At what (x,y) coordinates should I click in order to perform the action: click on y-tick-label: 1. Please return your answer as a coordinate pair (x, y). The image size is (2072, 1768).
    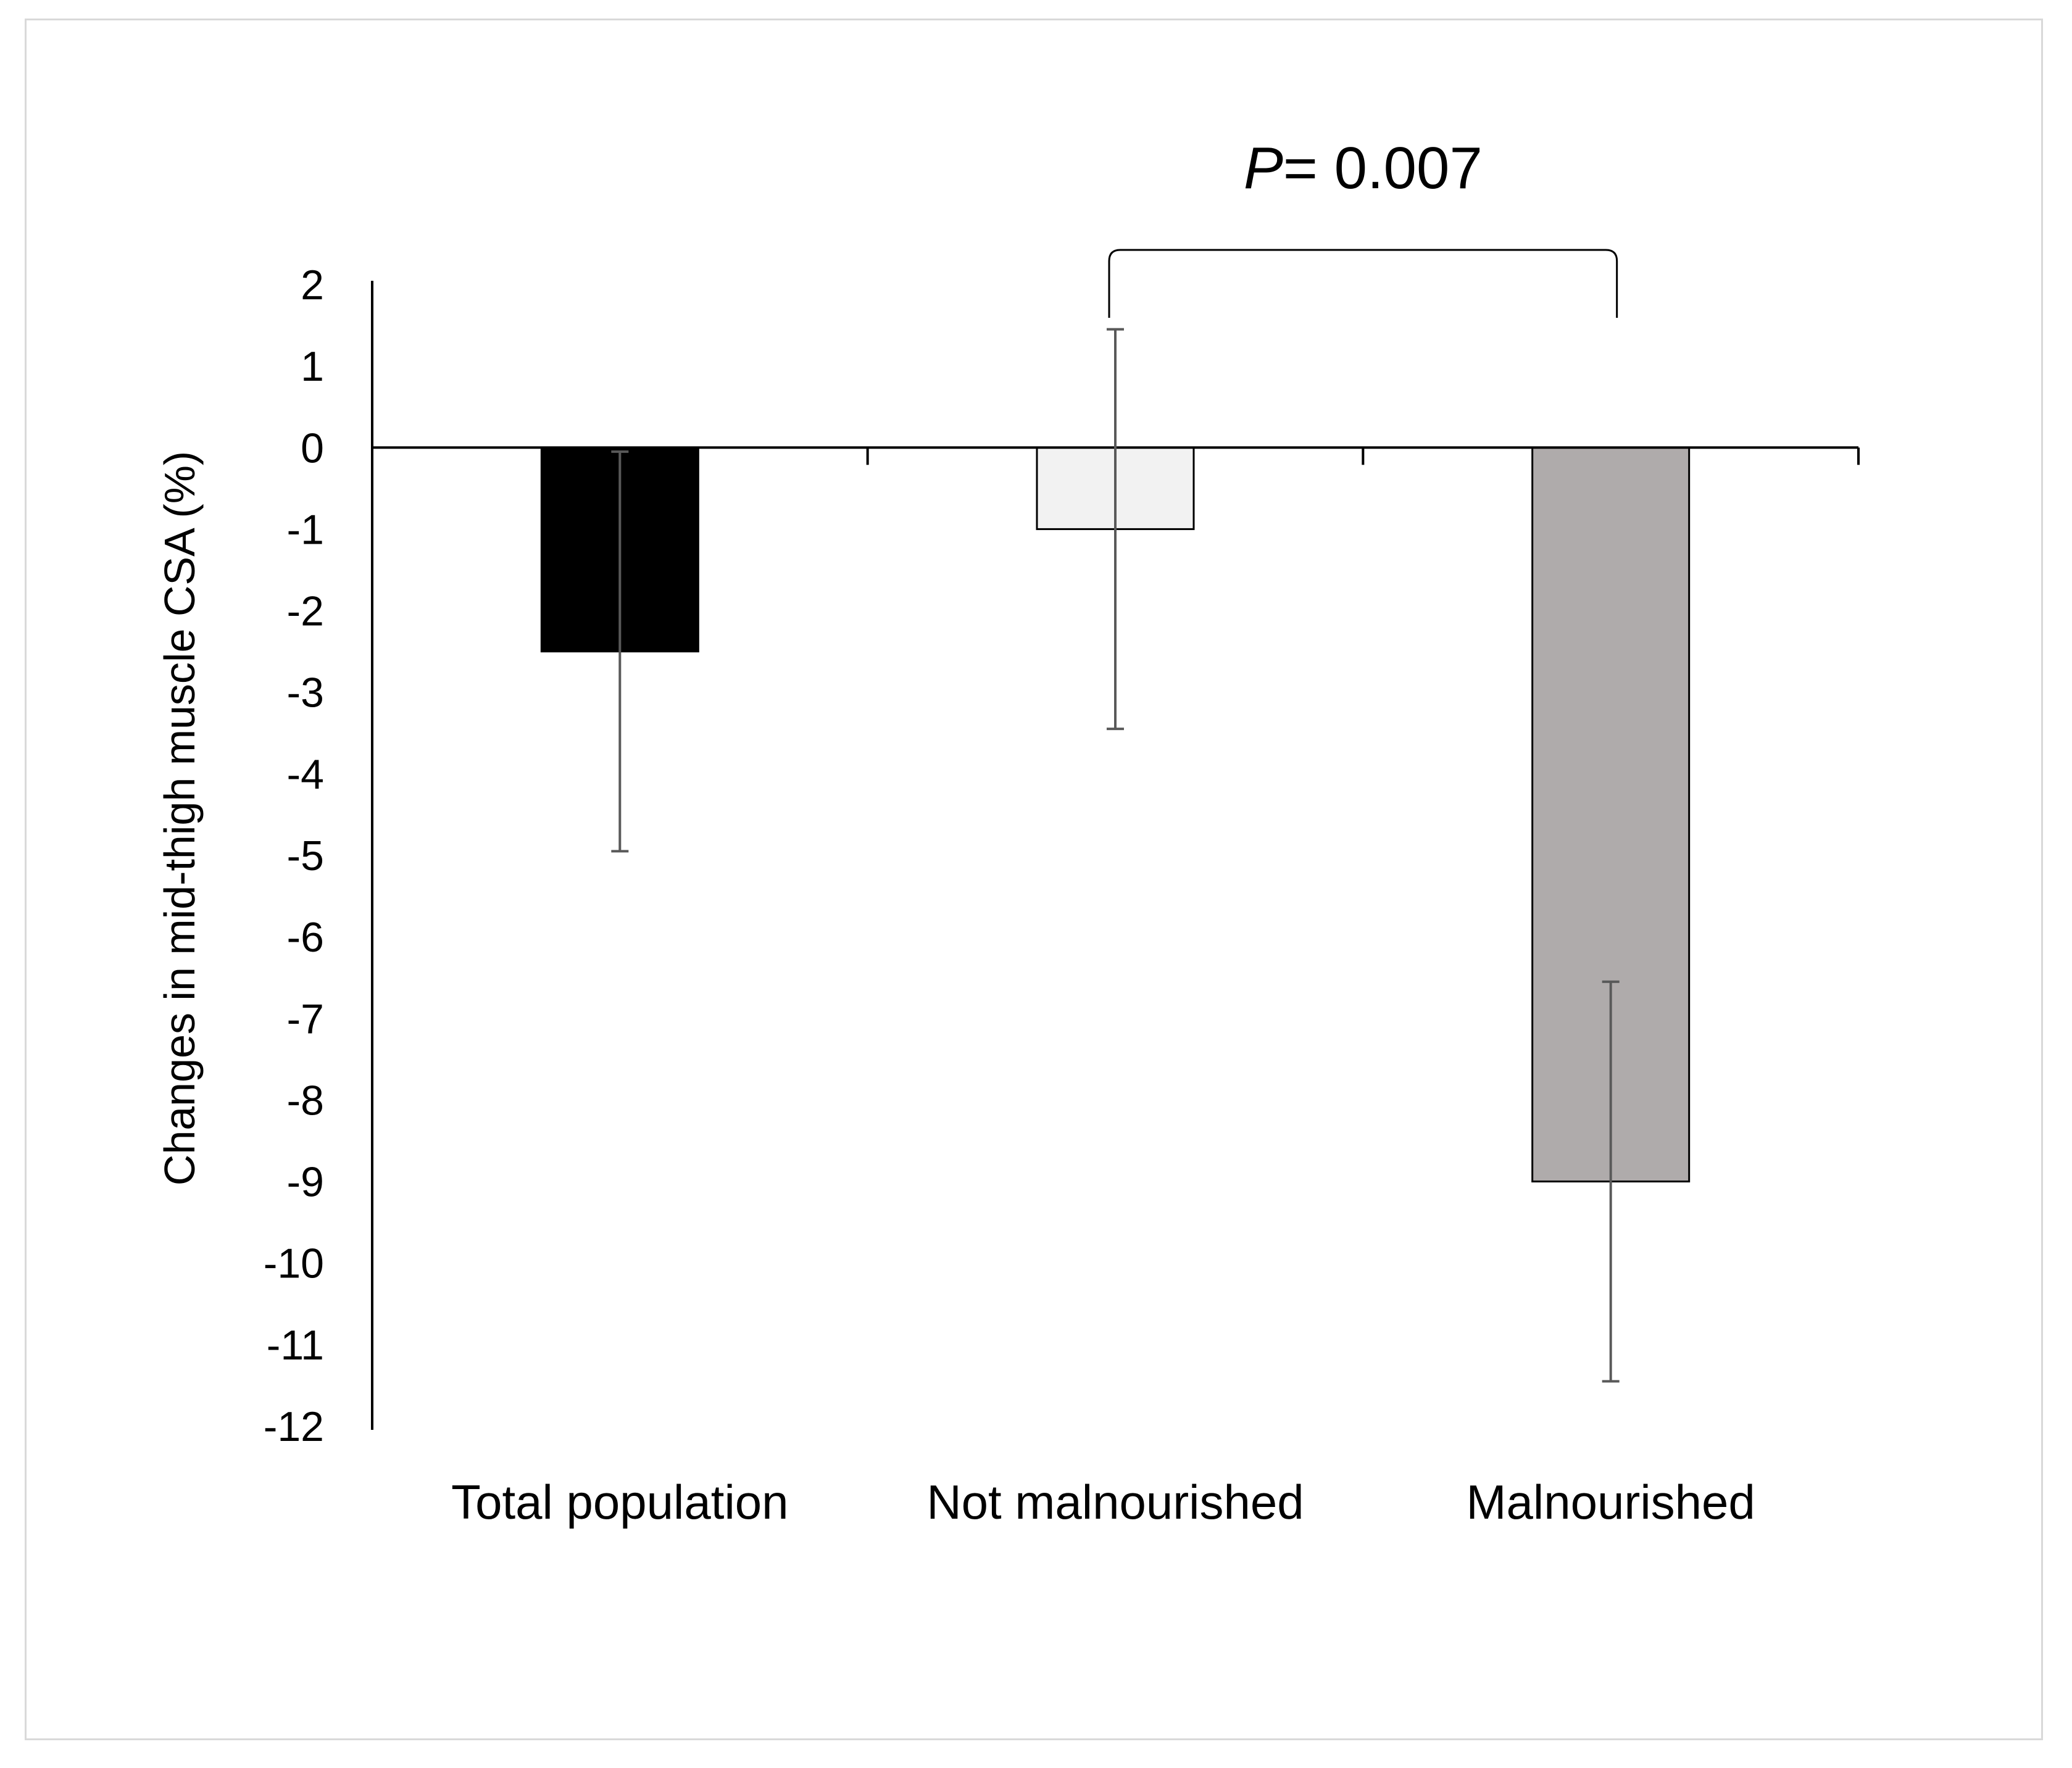
    Looking at the image, I should click on (312, 366).